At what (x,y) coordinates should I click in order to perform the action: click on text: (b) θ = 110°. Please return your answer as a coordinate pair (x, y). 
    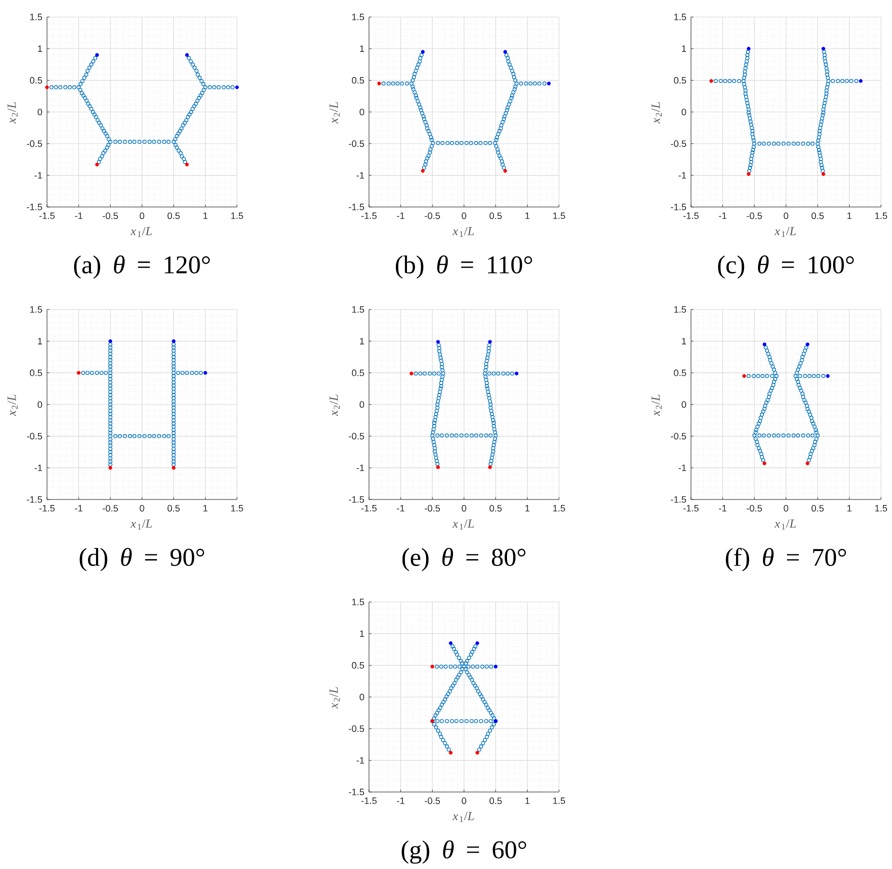
    Looking at the image, I should click on (464, 267).